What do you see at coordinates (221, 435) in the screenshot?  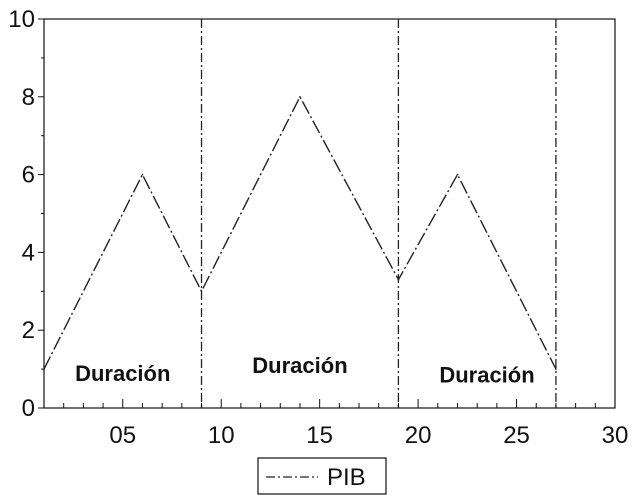 I see `x-tick-label: 10` at bounding box center [221, 435].